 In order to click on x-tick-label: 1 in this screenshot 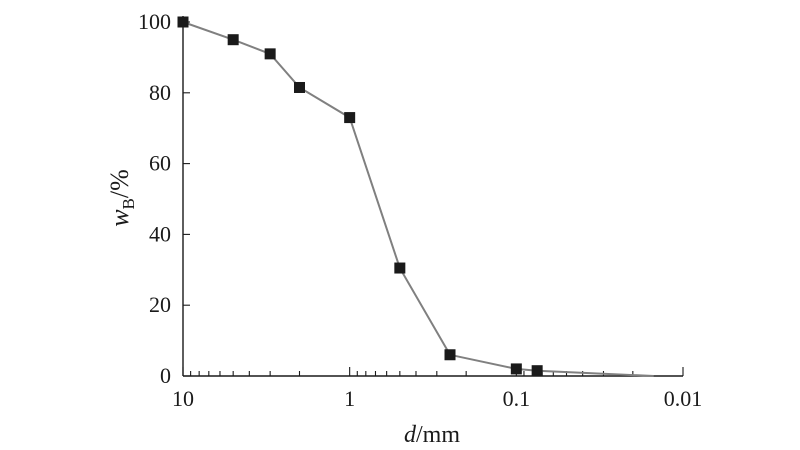, I will do `click(349, 398)`.